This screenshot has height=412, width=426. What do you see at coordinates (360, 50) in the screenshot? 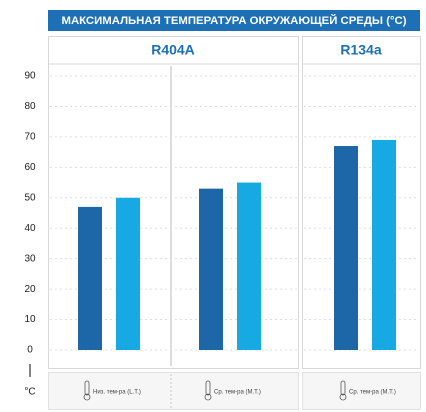
I see `panel-title: R134a` at bounding box center [360, 50].